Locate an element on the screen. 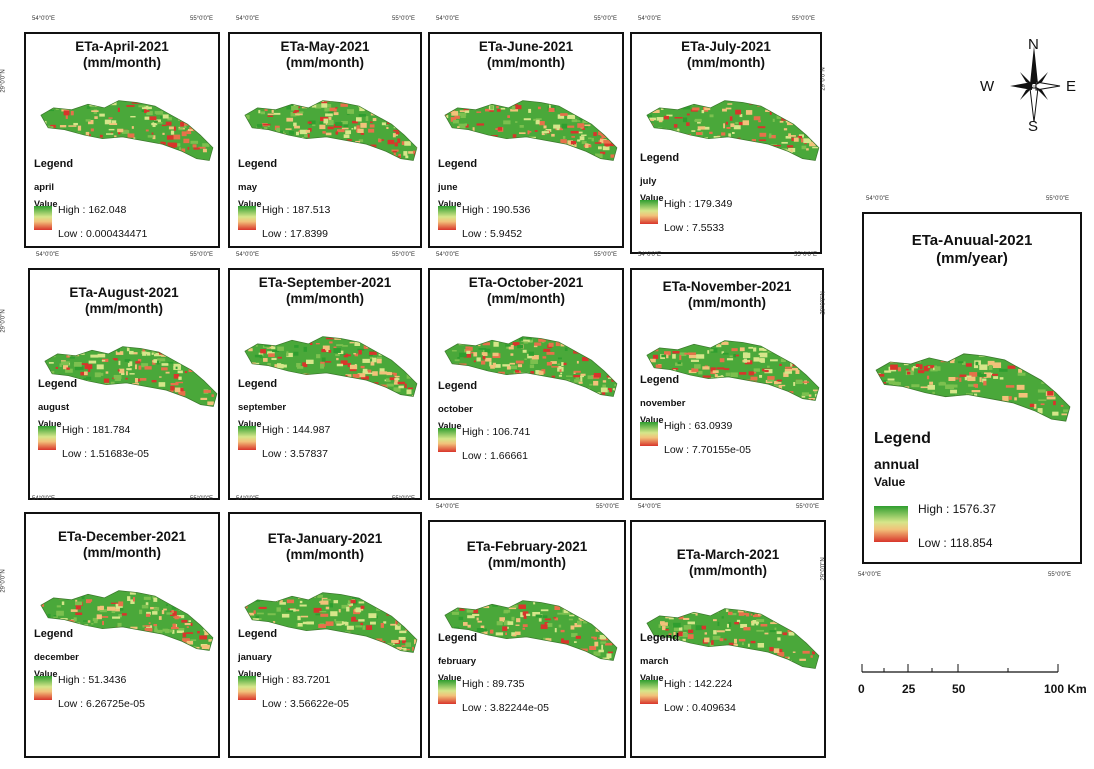 The image size is (1094, 769). annual-title: ETa-Anuual-2021 (mm/year) is located at coordinates (972, 250).